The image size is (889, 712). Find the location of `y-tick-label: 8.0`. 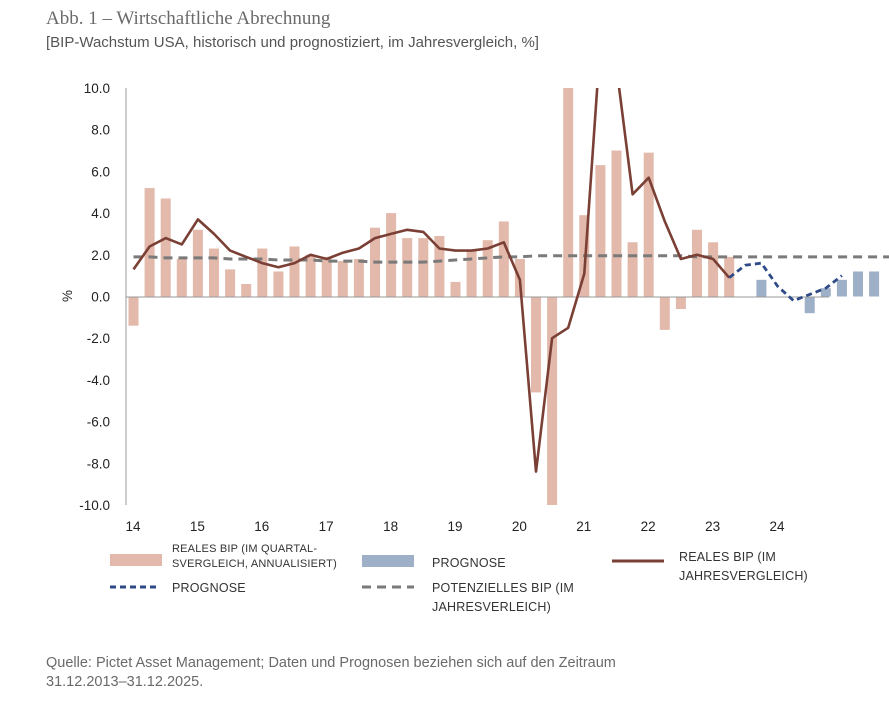

y-tick-label: 8.0 is located at coordinates (100, 130).